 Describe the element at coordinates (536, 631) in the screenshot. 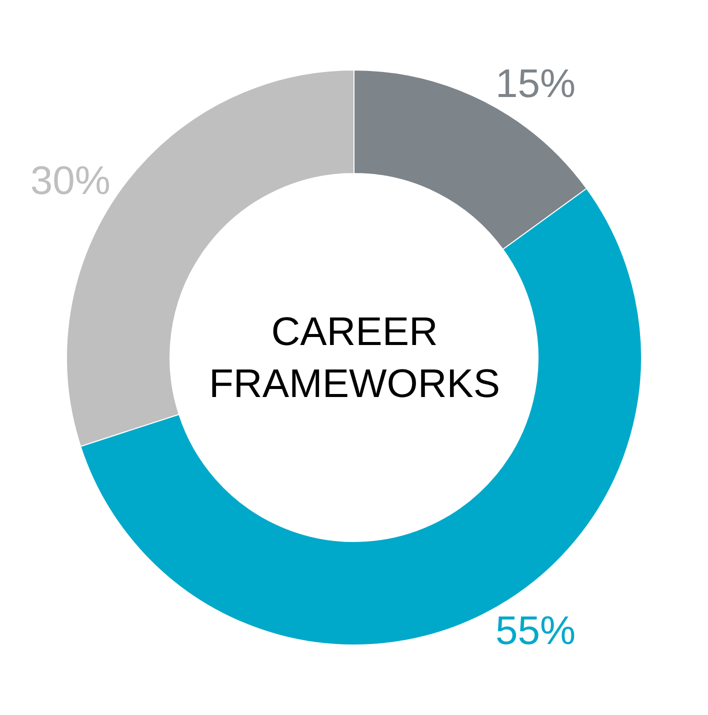

I see `data-label: 55%` at that location.